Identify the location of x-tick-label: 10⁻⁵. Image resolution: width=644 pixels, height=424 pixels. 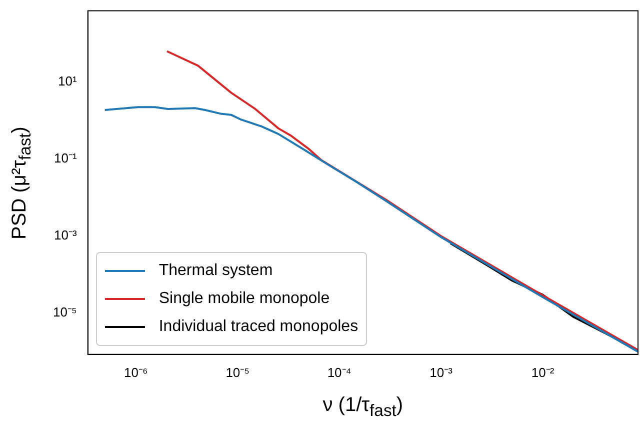
(238, 372).